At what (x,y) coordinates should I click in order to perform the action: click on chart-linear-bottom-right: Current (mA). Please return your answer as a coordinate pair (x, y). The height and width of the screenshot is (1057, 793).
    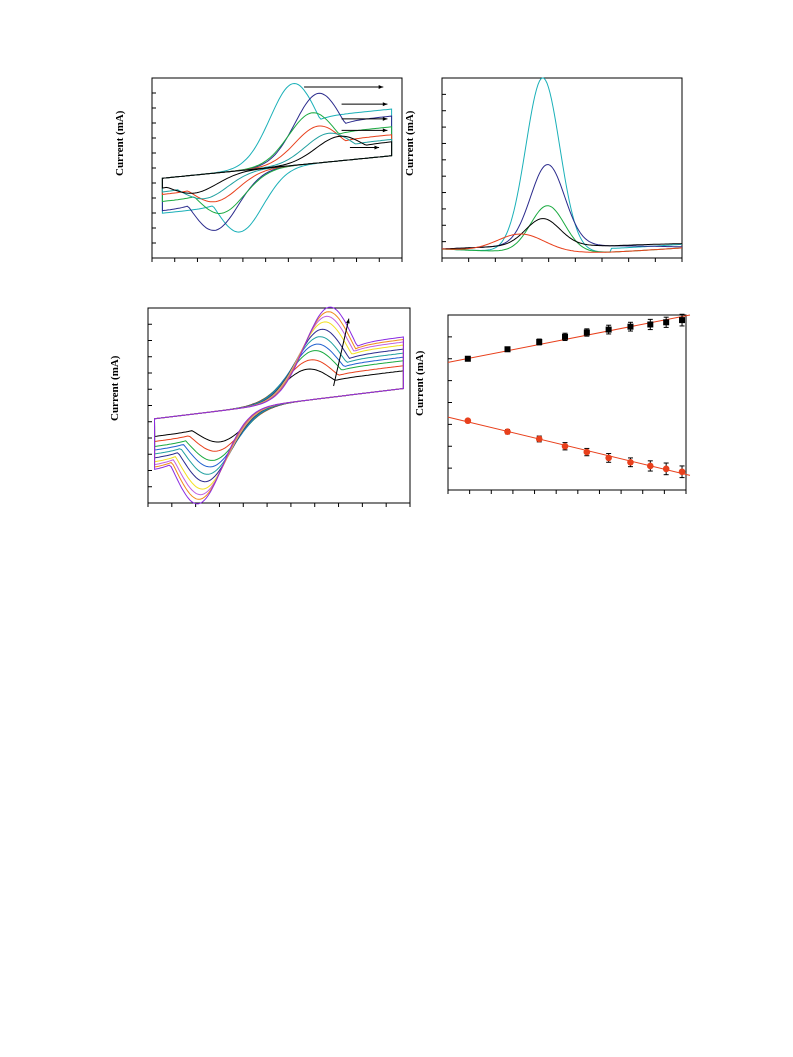
    Looking at the image, I should click on (550, 410).